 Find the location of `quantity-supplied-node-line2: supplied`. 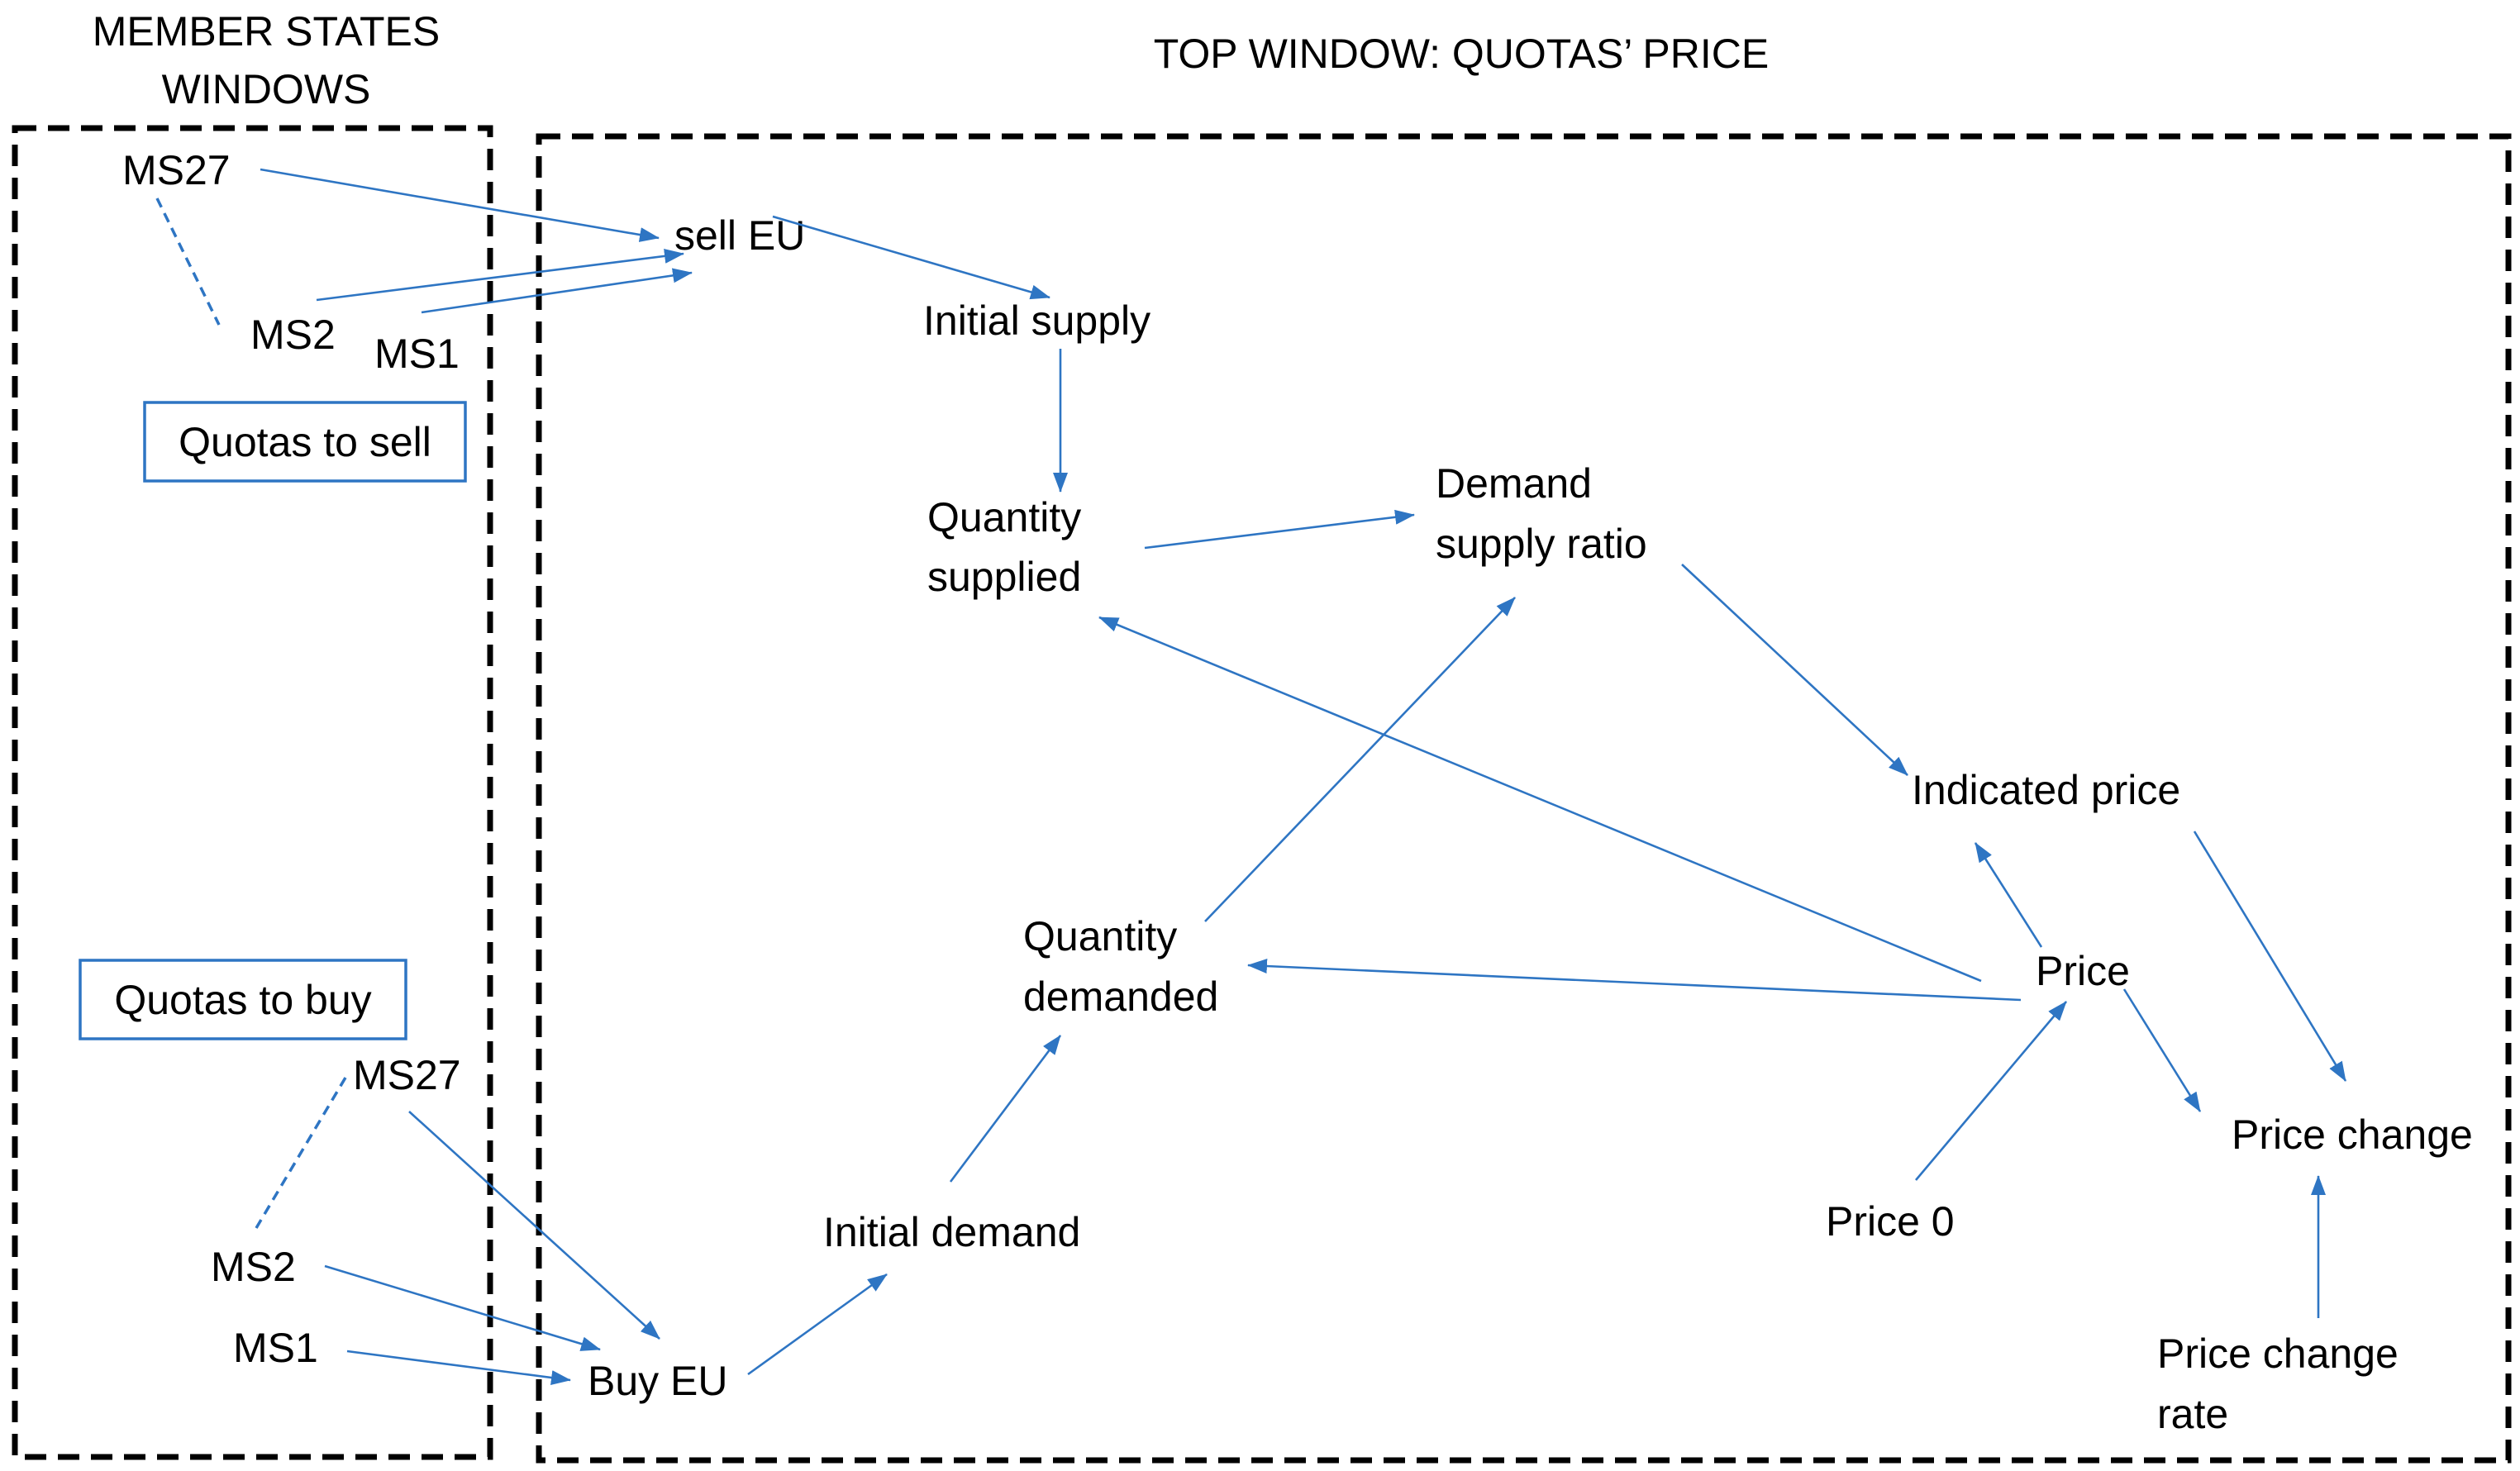

quantity-supplied-node-line2: supplied is located at coordinates (1004, 577).